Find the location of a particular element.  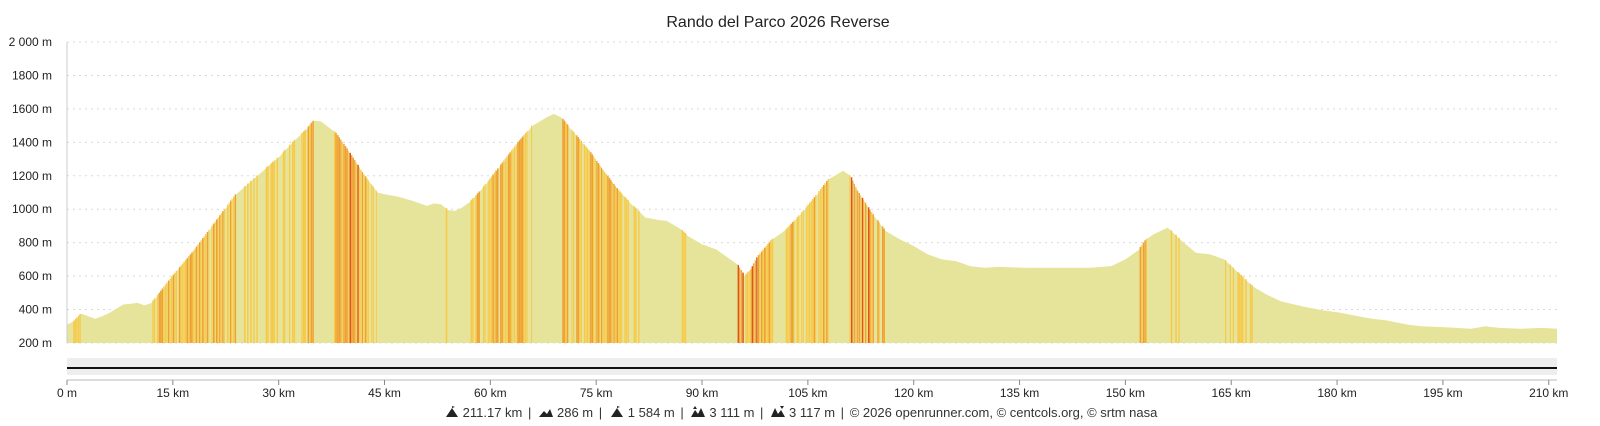

y-tick-label: 1600 m is located at coordinates (32, 109).